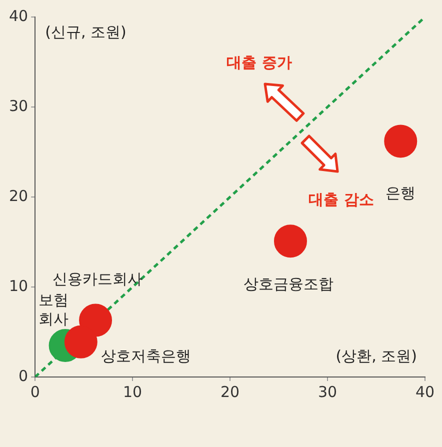 The height and width of the screenshot is (447, 442). Describe the element at coordinates (18, 105) in the screenshot. I see `y-tick-label: 30` at that location.